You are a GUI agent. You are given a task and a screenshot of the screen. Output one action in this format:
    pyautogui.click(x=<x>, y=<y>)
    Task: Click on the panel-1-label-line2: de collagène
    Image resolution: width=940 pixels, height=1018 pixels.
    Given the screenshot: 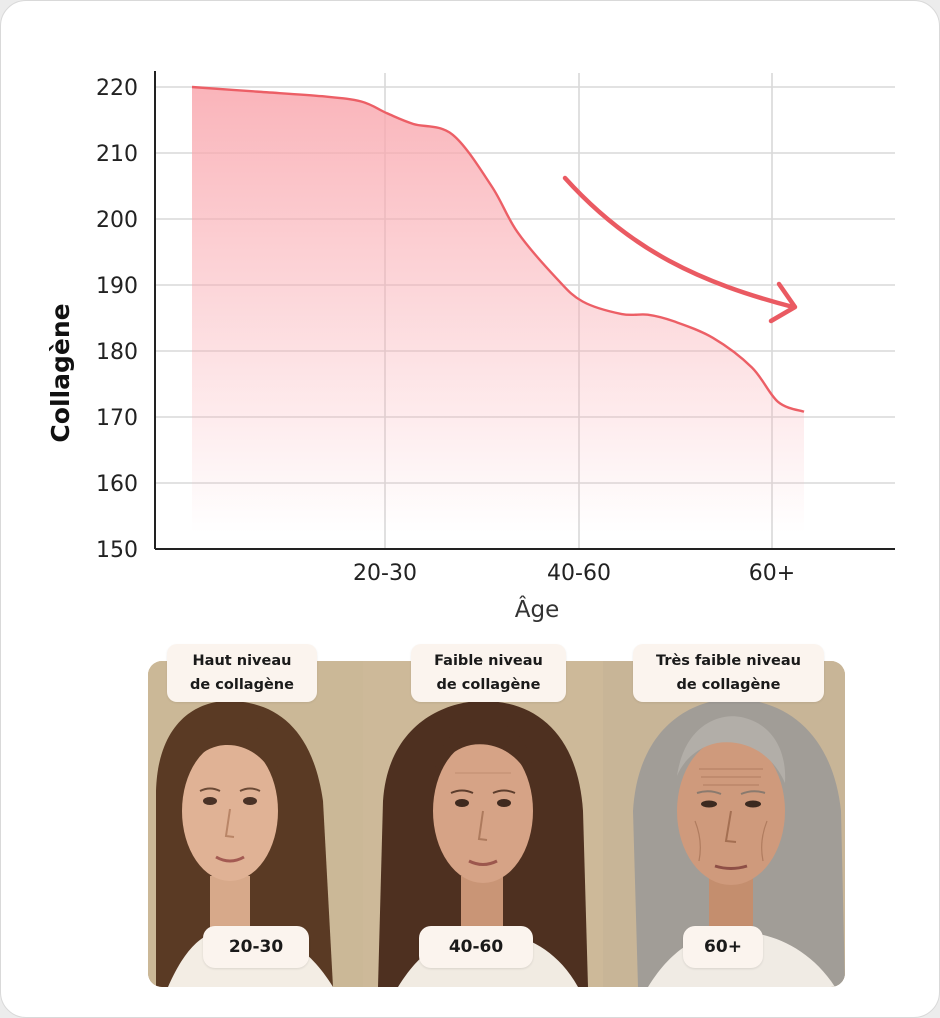 What is the action you would take?
    pyautogui.click(x=242, y=685)
    